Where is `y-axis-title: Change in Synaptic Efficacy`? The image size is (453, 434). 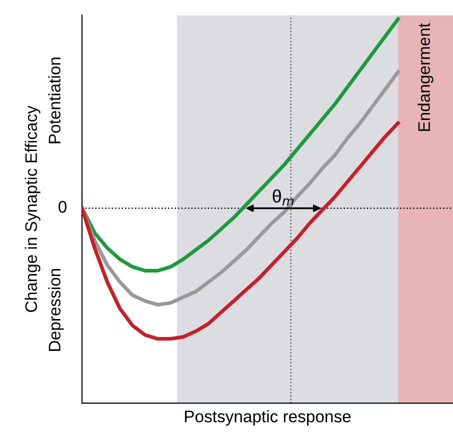
y-axis-title: Change in Synaptic Efficacy is located at coordinates (32, 209).